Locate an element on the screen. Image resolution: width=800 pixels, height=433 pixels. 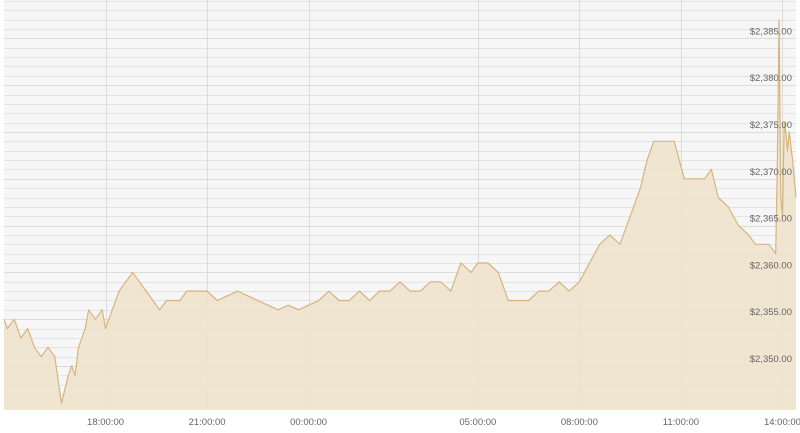
x-tick-label: 14:00:00 is located at coordinates (782, 422).